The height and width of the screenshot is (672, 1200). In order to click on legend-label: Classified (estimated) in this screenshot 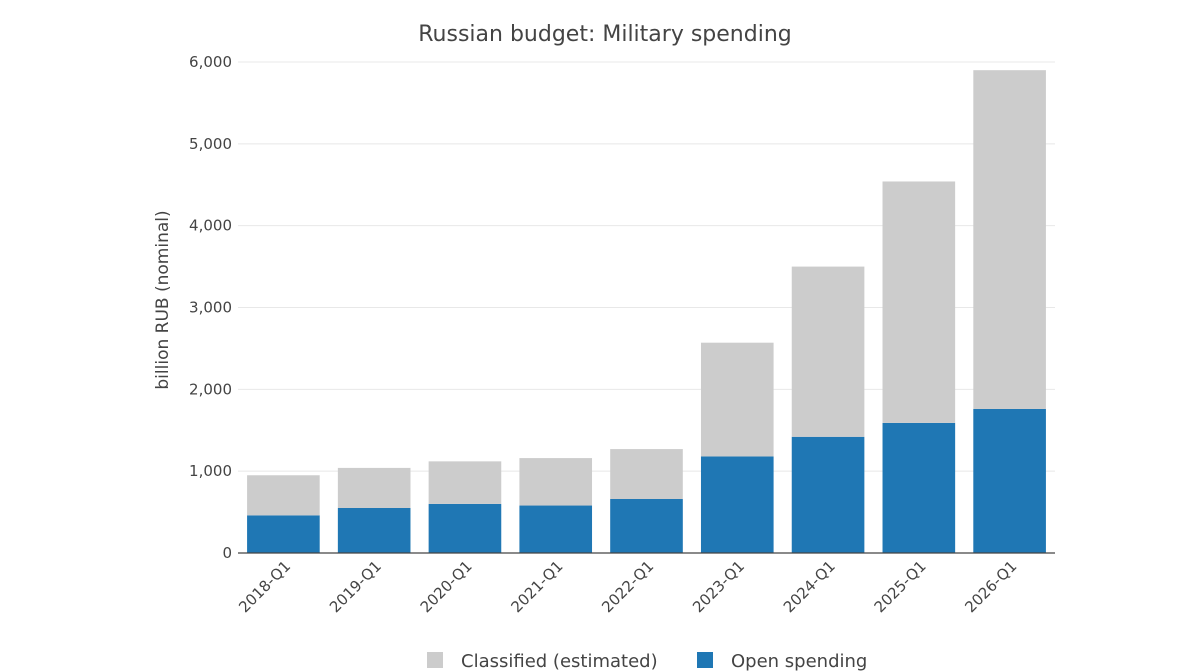, I will do `click(559, 661)`.